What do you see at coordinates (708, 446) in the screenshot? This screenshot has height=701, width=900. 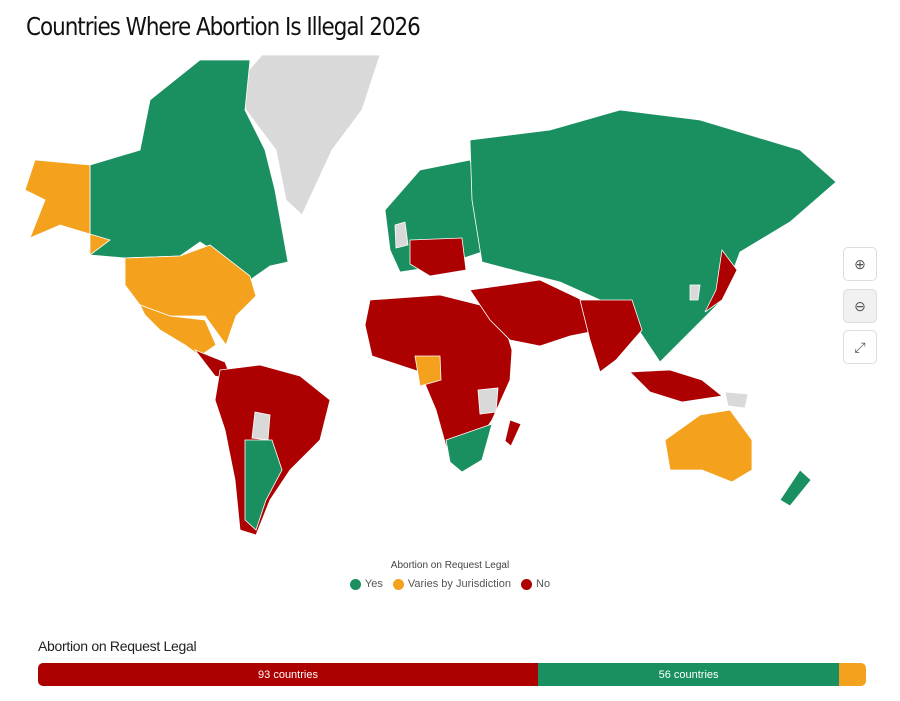 I see `region-australia` at bounding box center [708, 446].